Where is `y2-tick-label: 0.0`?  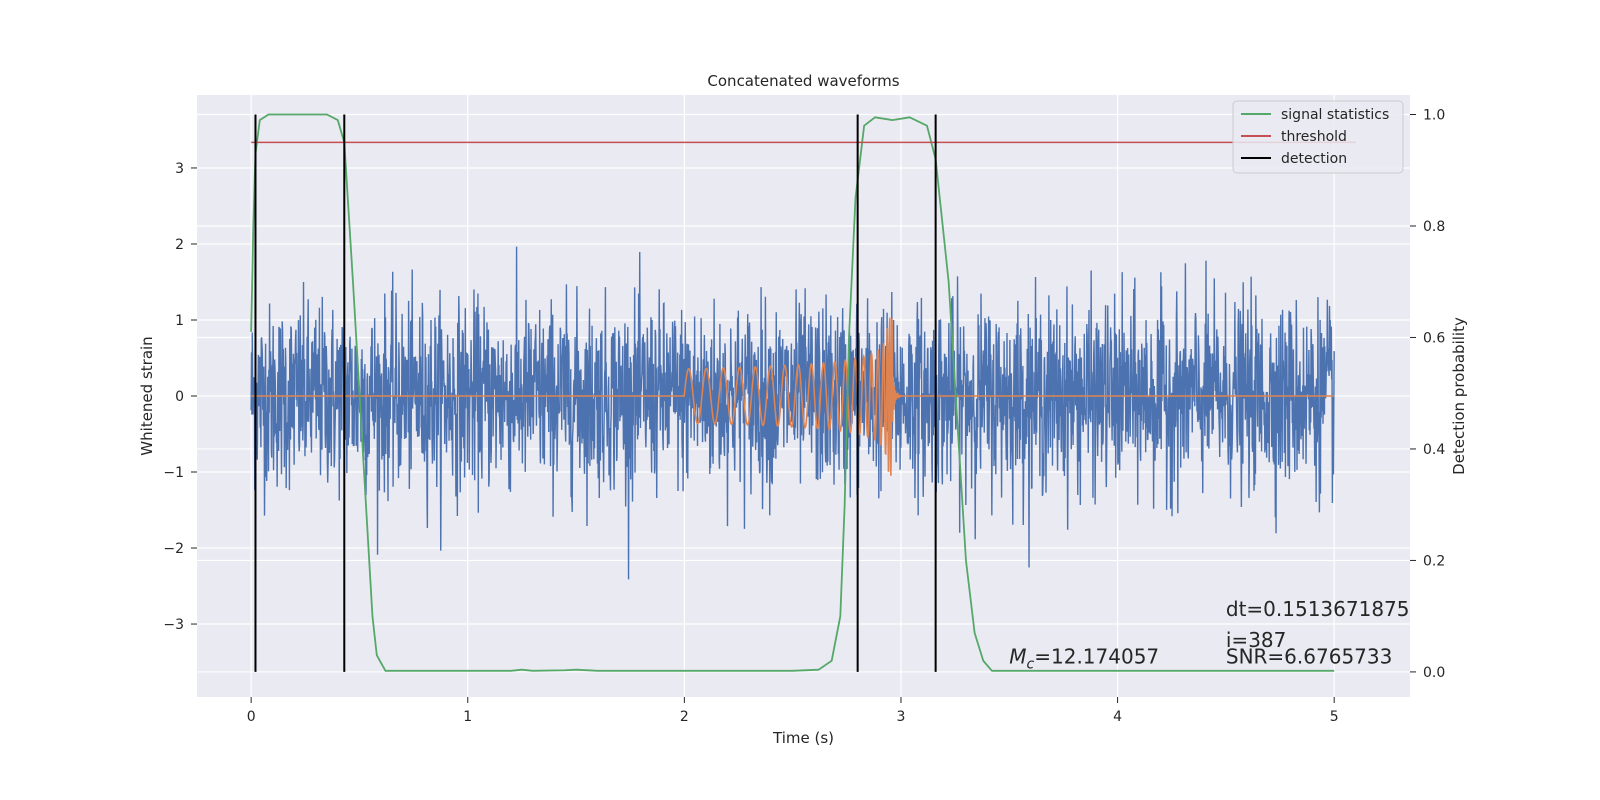 y2-tick-label: 0.0 is located at coordinates (1434, 673).